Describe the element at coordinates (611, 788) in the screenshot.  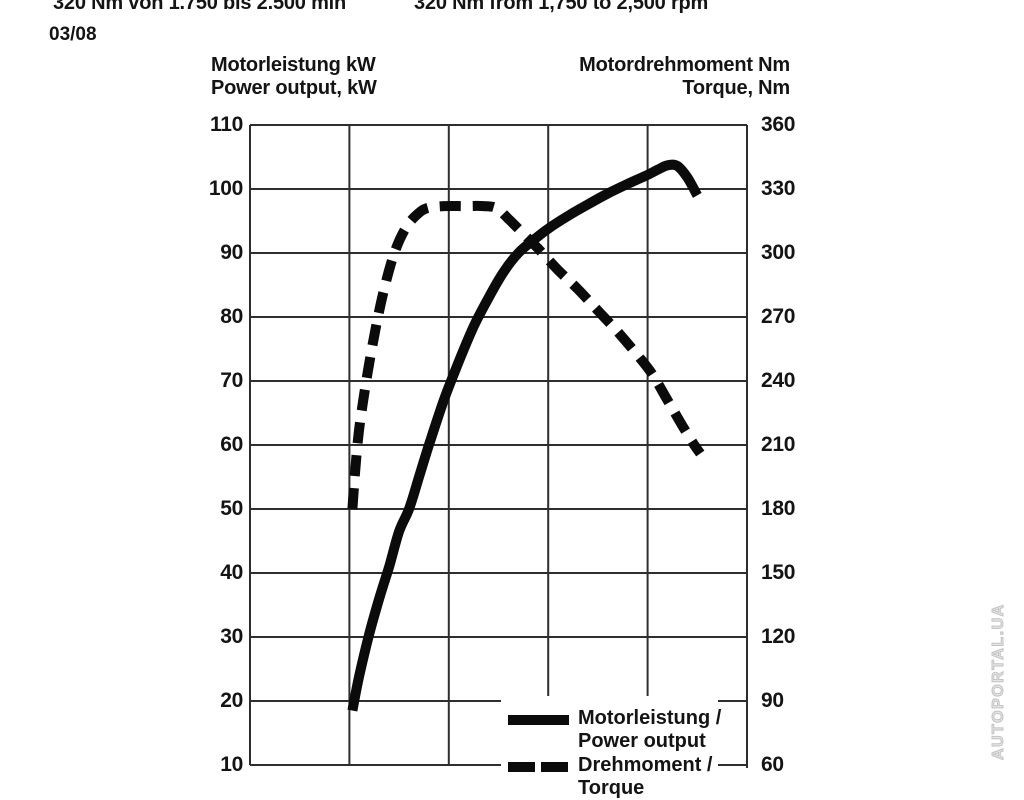
I see `legend-torque-label-english: Torque` at that location.